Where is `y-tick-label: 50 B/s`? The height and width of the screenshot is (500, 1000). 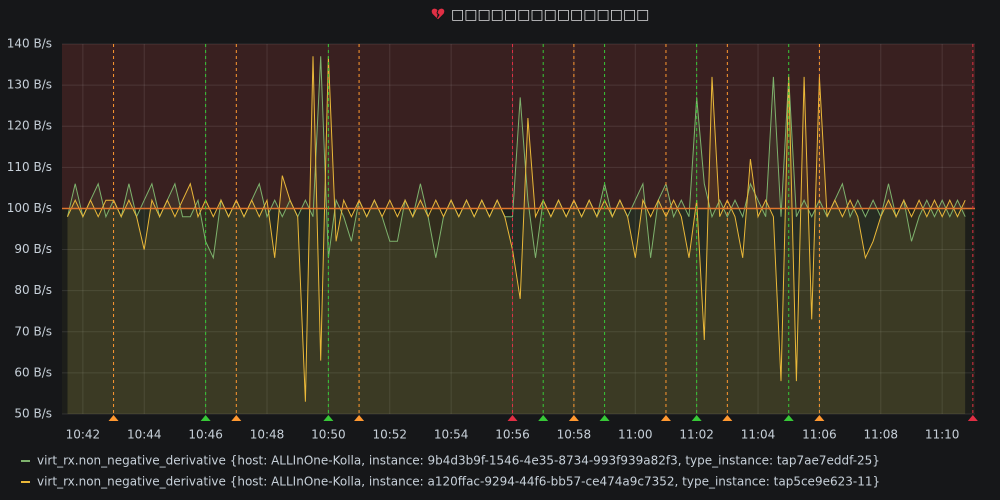 y-tick-label: 50 B/s is located at coordinates (33, 414).